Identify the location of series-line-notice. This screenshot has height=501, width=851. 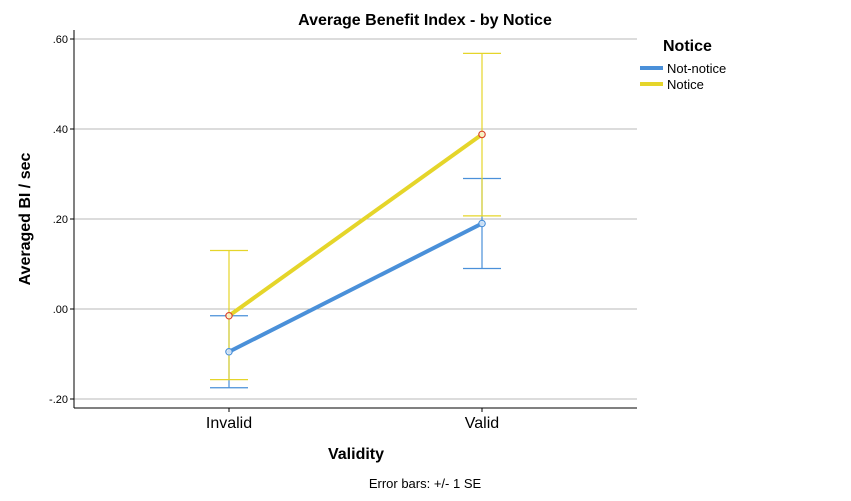
(355, 225).